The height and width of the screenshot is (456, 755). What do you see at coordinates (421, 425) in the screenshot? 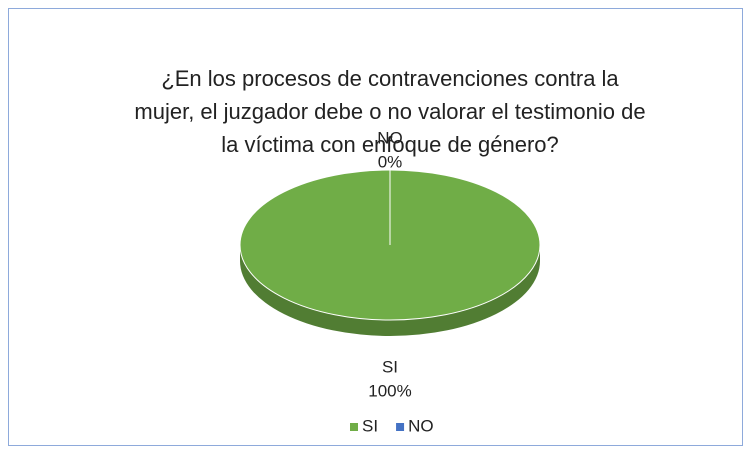
I see `legend-label: NO` at bounding box center [421, 425].